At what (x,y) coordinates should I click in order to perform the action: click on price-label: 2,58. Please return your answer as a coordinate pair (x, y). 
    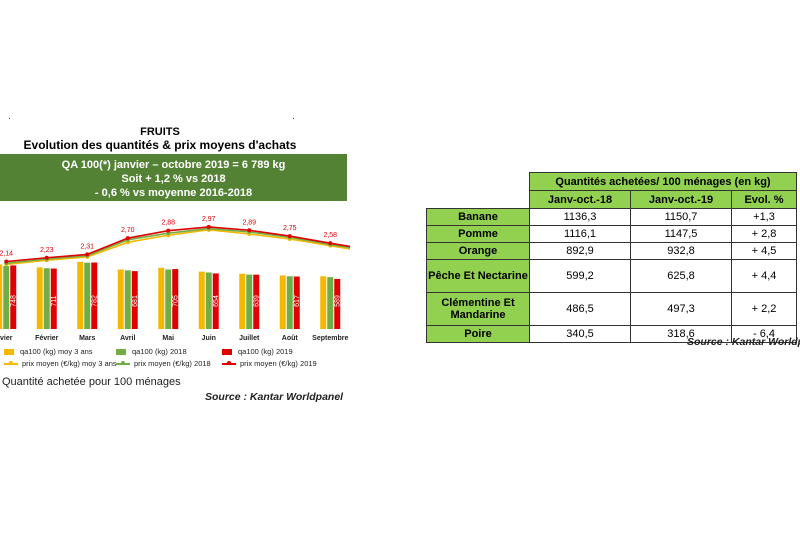
    Looking at the image, I should click on (330, 235).